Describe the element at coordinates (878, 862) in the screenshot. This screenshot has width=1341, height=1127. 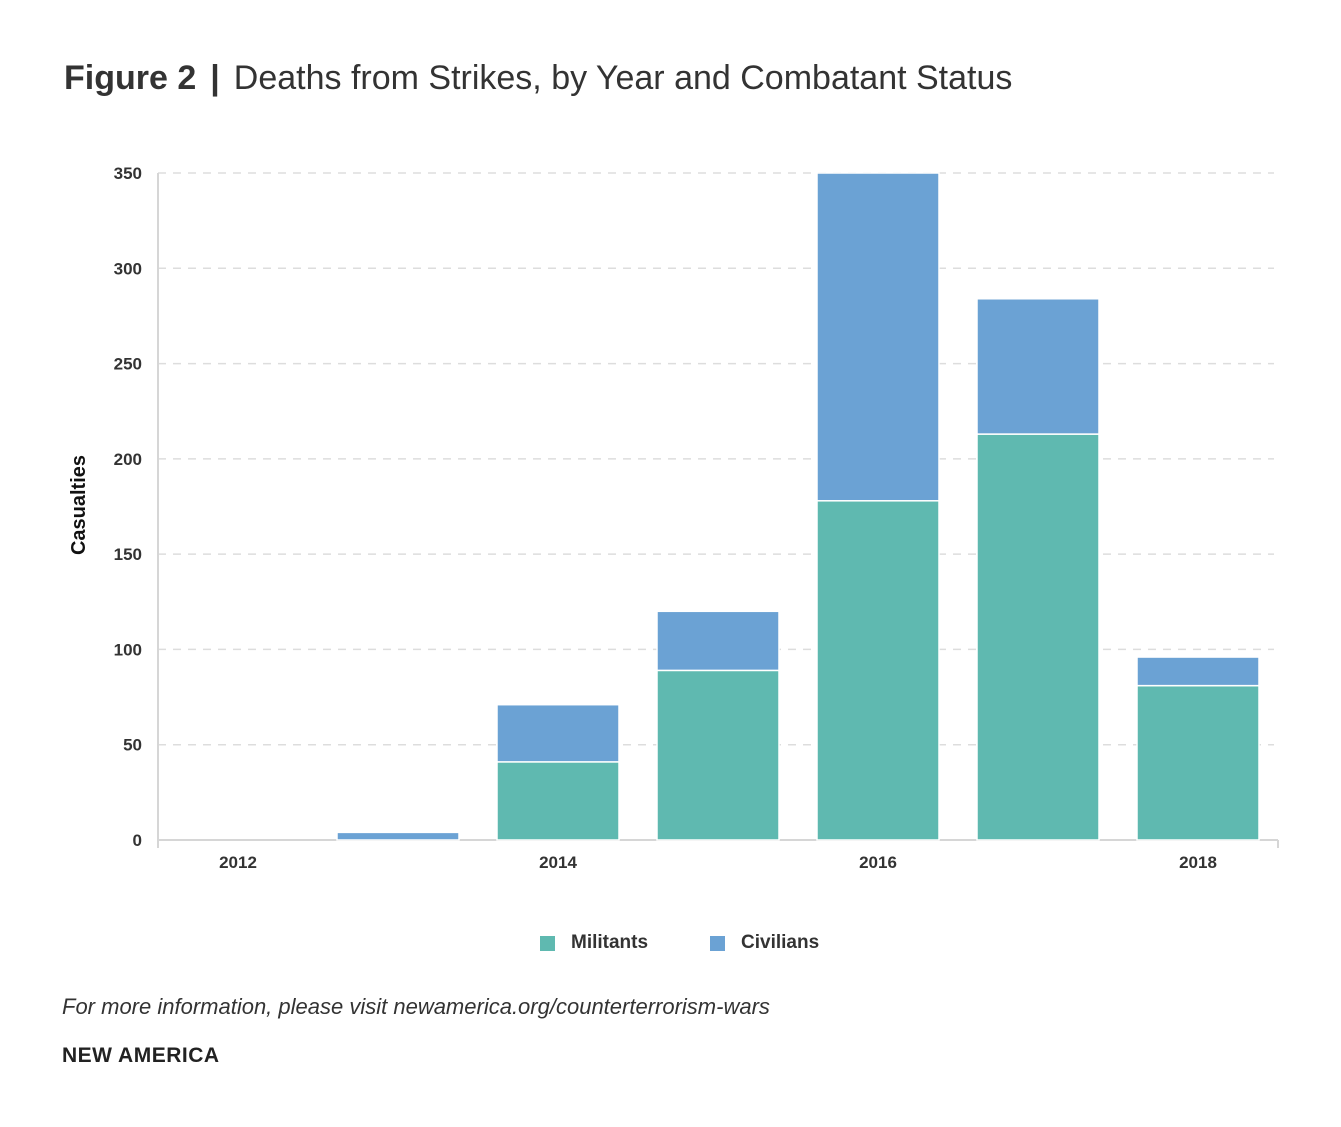
I see `x-tick-label-2016: 2016` at that location.